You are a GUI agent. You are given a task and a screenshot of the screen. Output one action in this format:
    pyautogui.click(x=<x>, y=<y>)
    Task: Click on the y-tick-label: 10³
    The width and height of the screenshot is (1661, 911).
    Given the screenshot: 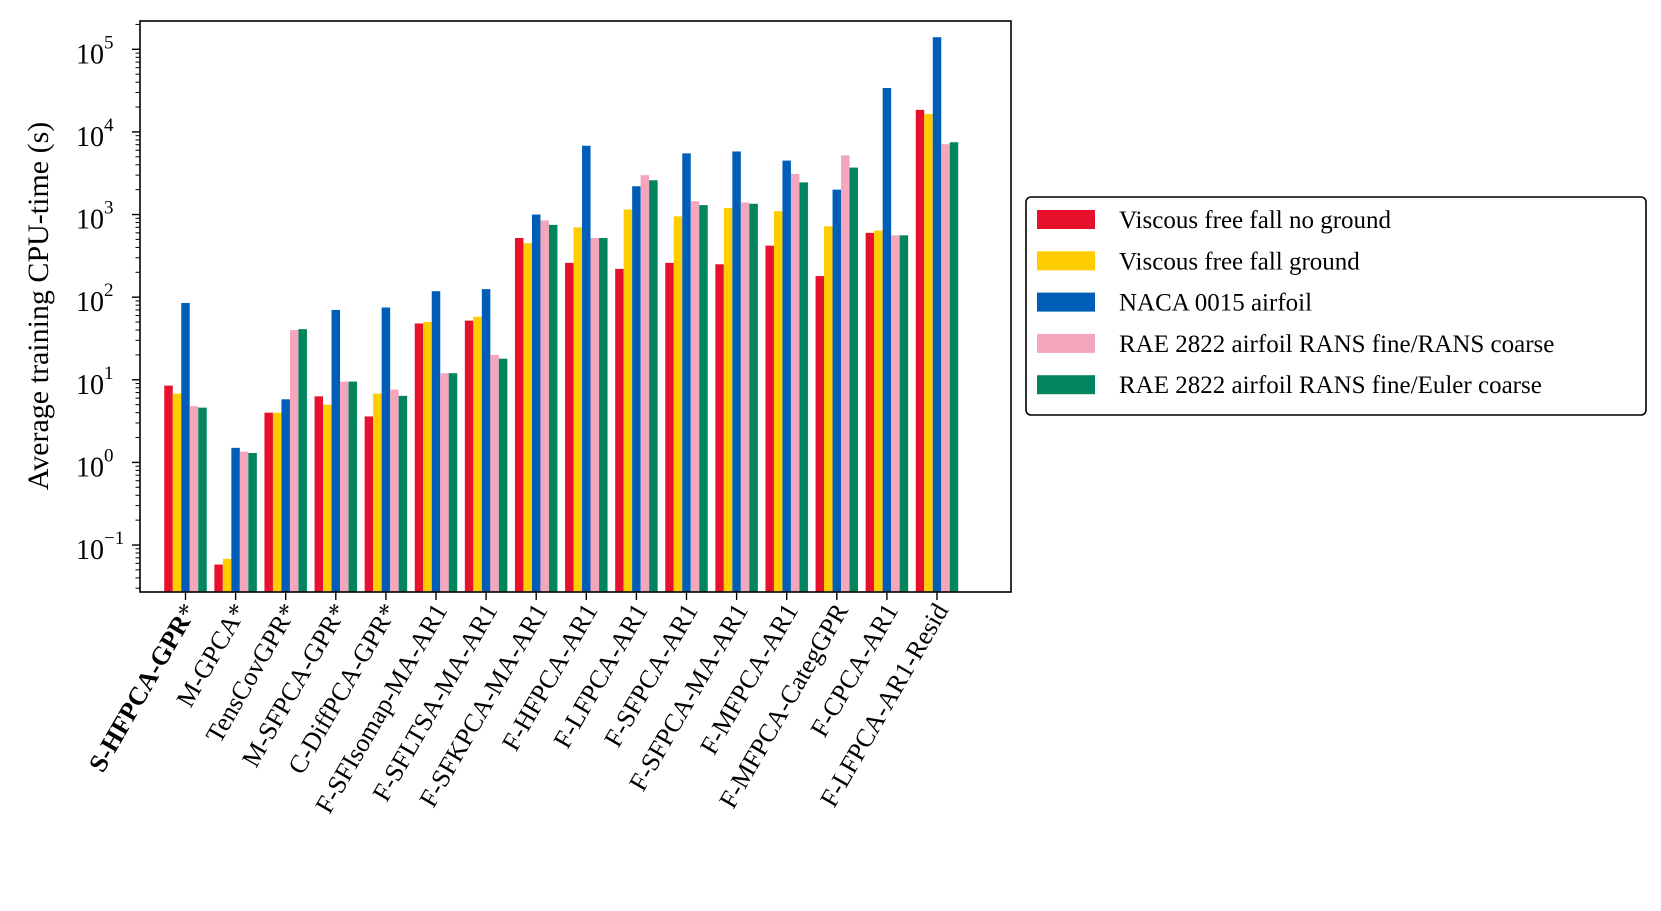 What is the action you would take?
    pyautogui.click(x=95, y=217)
    